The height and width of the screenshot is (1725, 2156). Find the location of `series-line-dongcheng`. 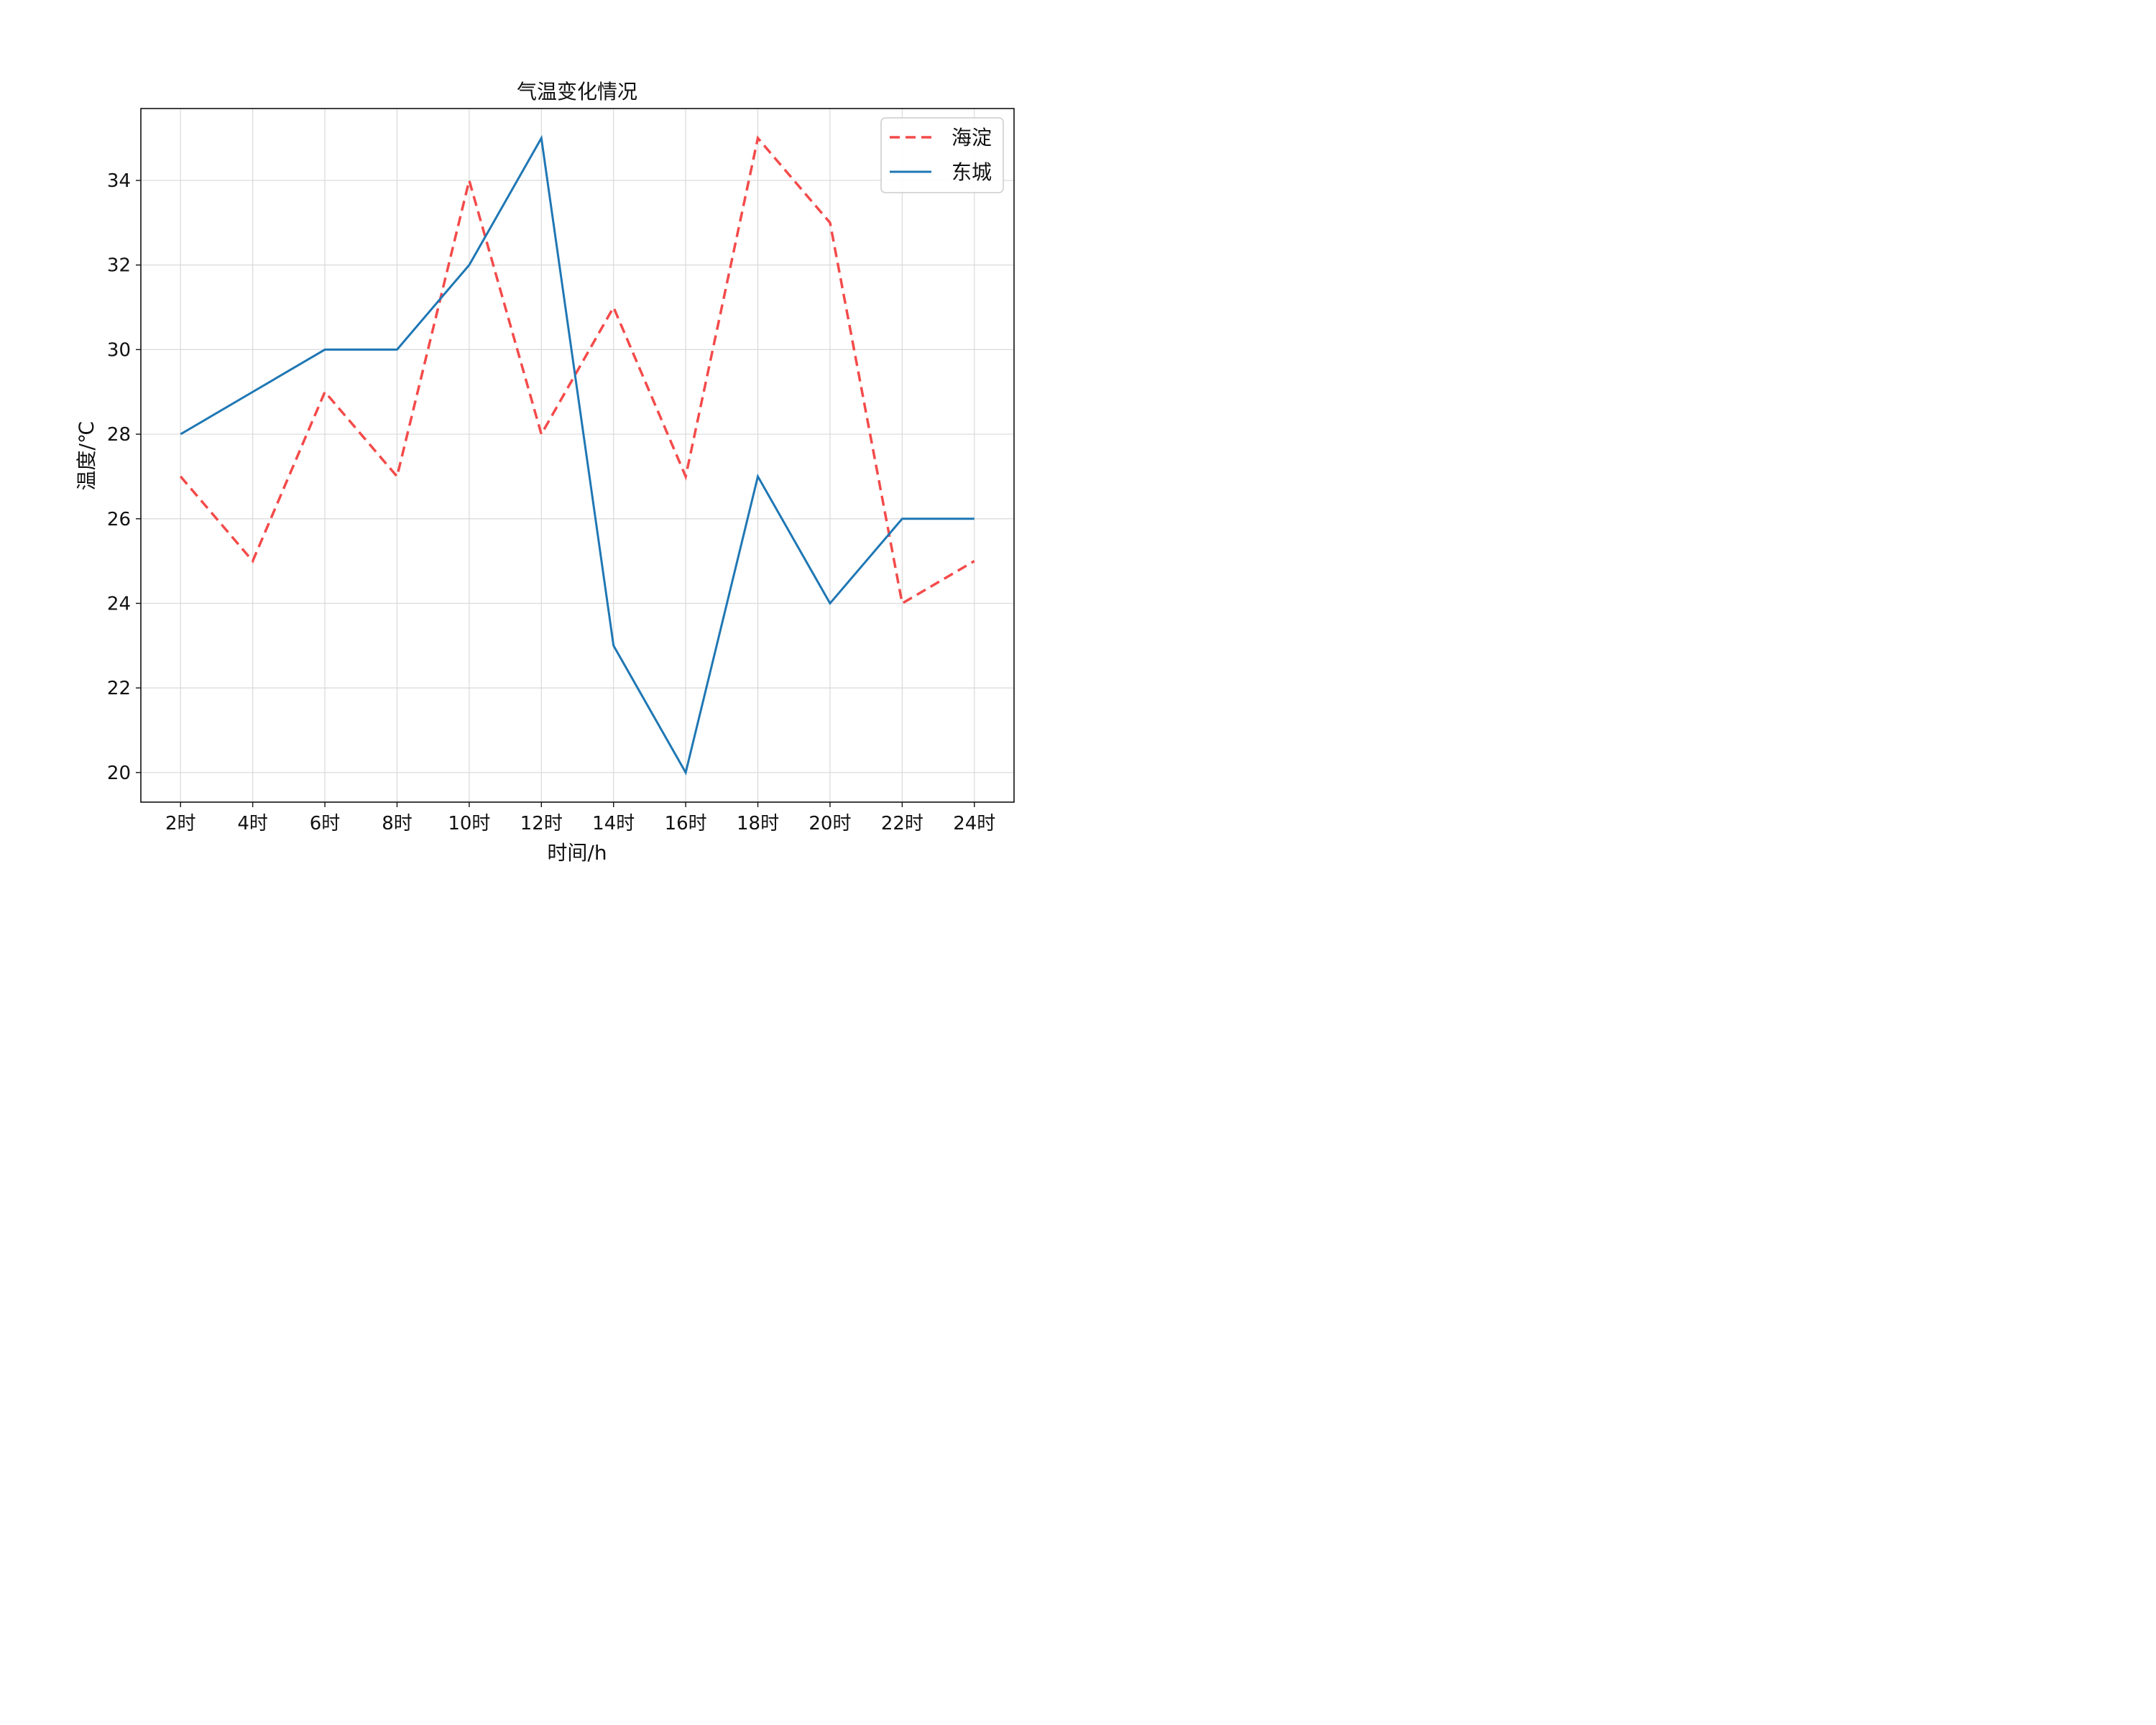

series-line-dongcheng is located at coordinates (577, 455).